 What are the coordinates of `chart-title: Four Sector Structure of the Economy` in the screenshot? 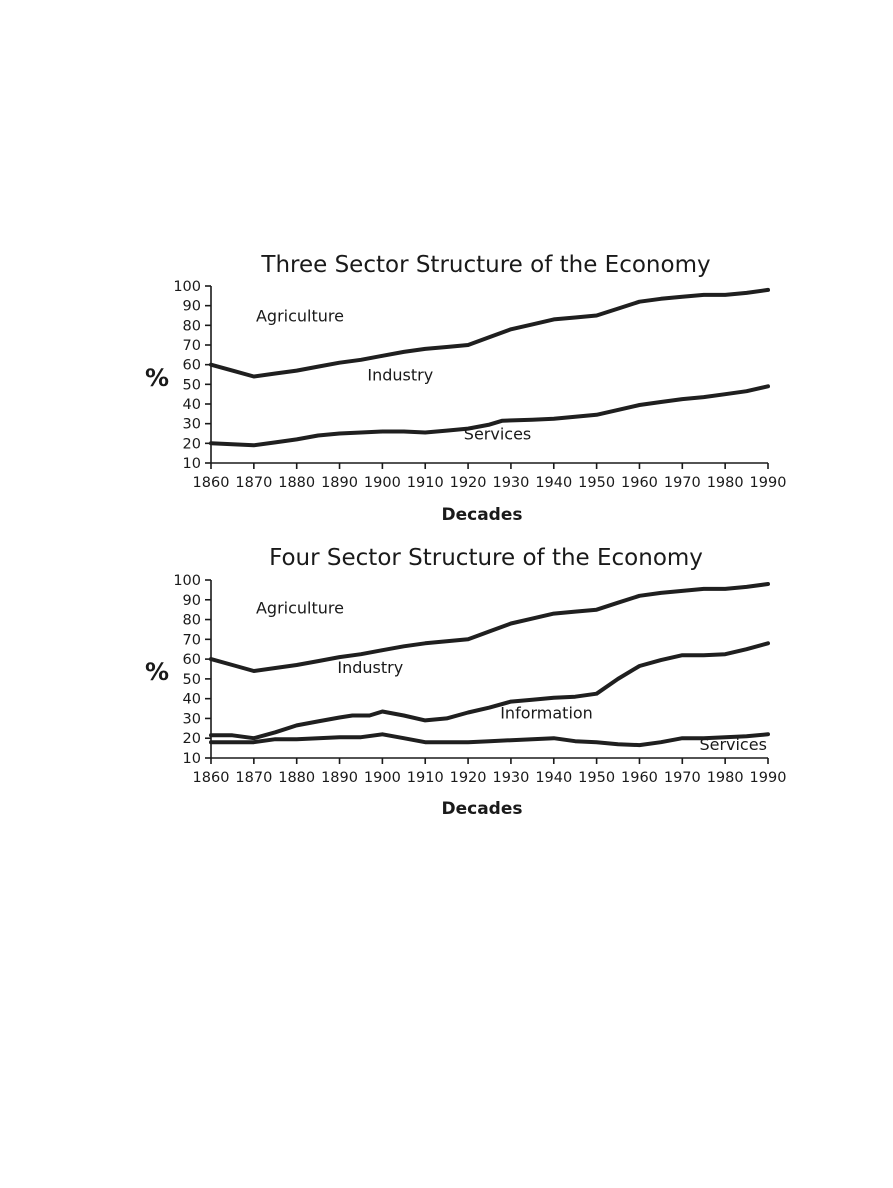 It's located at (486, 558).